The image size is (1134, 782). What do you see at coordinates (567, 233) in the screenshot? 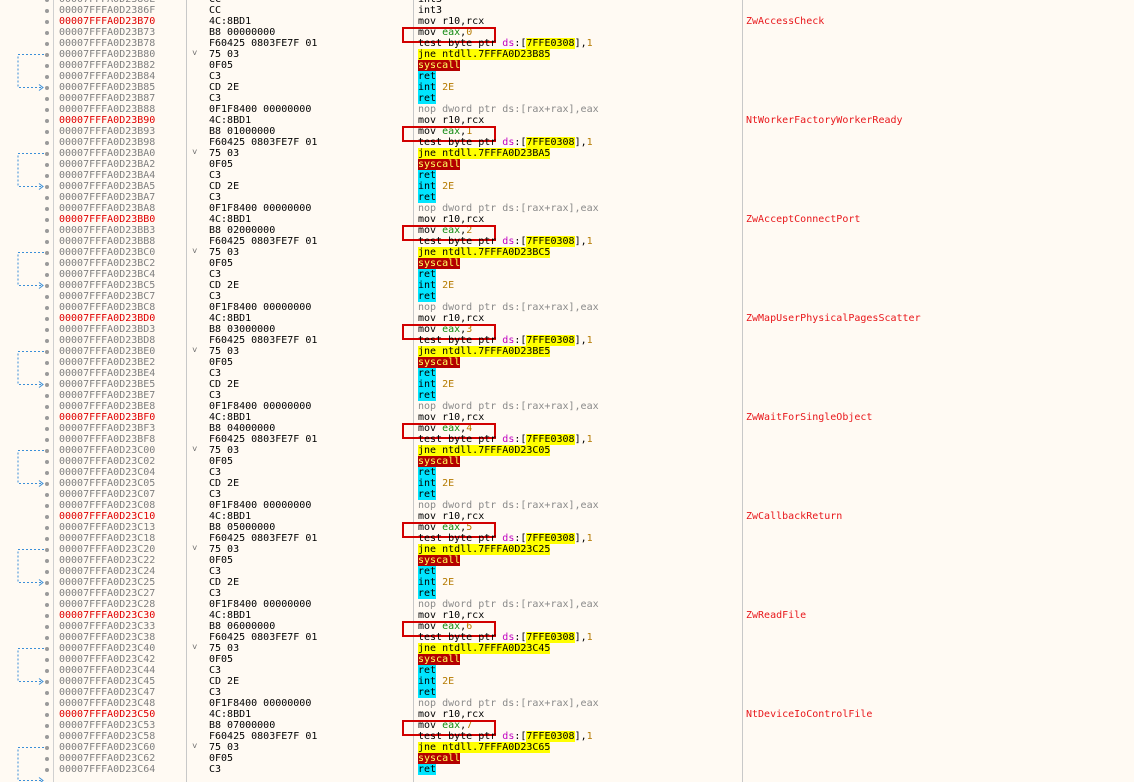
I see `disasm-row: 00007FFFA0D23BB3 B8 02000000 mov eax,2` at bounding box center [567, 233].